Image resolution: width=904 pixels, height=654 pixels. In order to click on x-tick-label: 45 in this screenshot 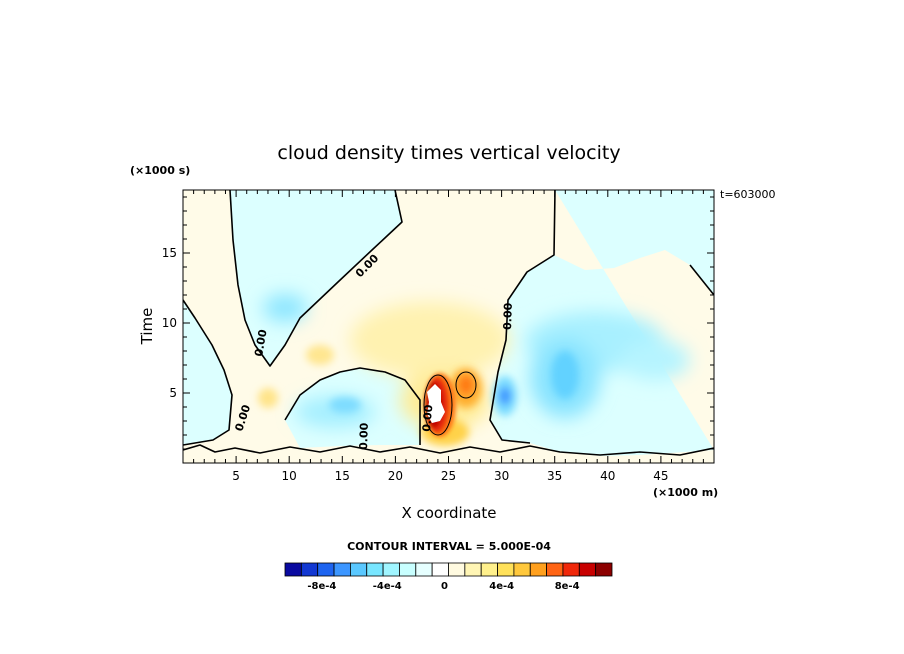, I will do `click(660, 476)`.